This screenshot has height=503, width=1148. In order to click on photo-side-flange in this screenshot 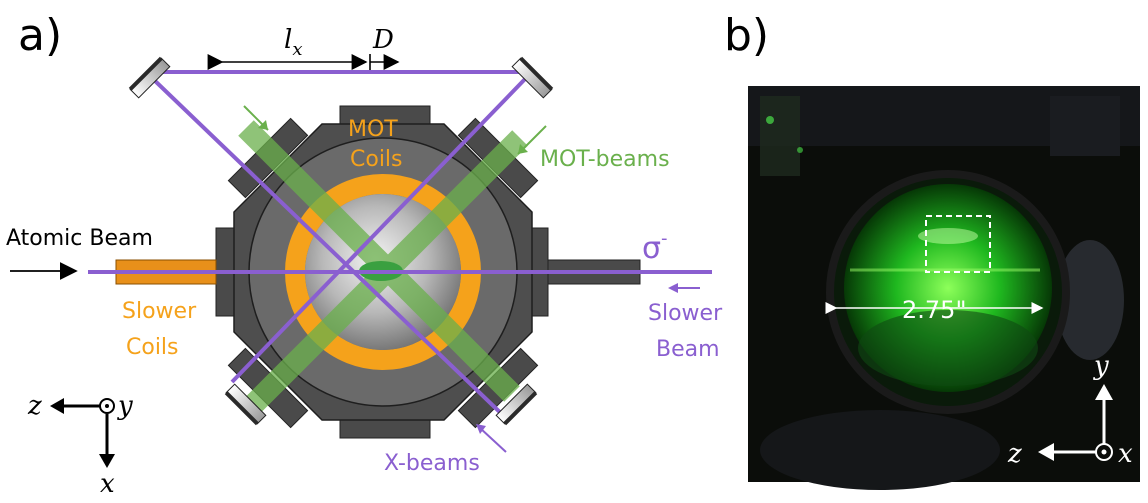, I will do `click(1090, 300)`.